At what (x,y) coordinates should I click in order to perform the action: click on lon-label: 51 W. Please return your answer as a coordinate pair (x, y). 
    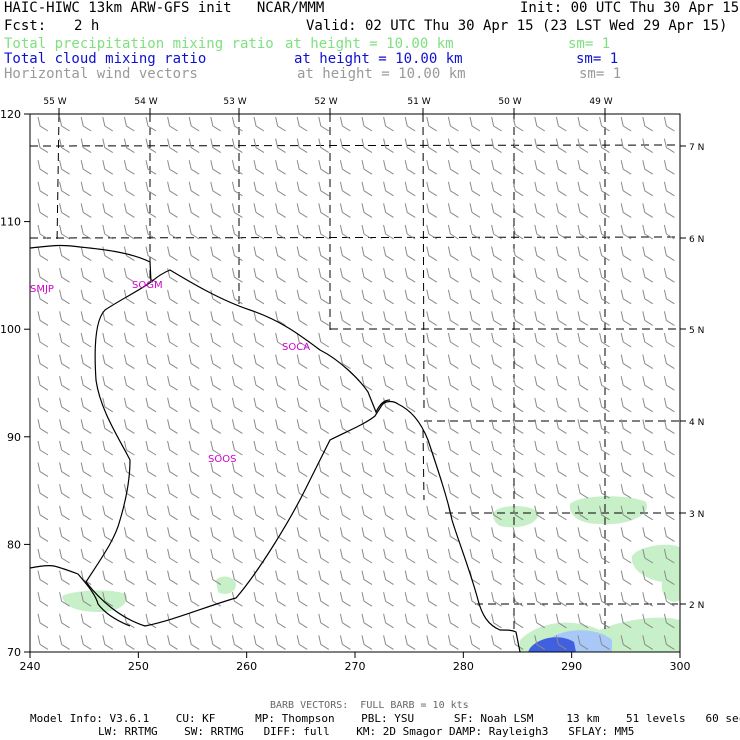
    Looking at the image, I should click on (418, 102).